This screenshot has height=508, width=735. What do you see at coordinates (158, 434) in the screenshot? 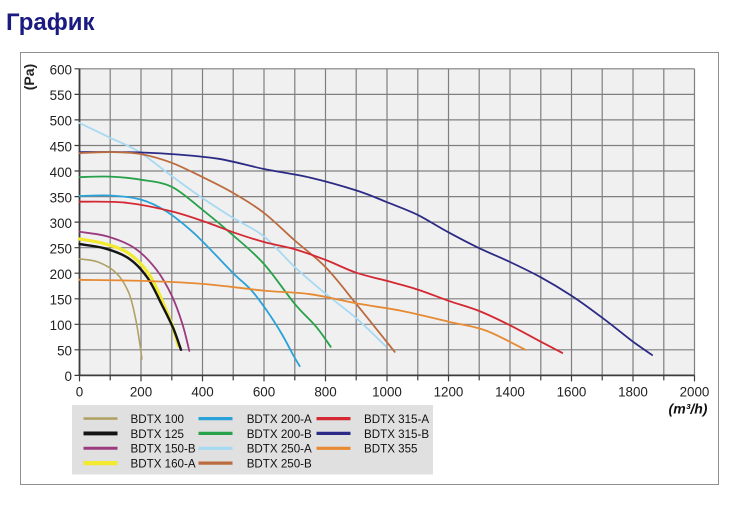
I see `svg-text: BDTX 125` at bounding box center [158, 434].